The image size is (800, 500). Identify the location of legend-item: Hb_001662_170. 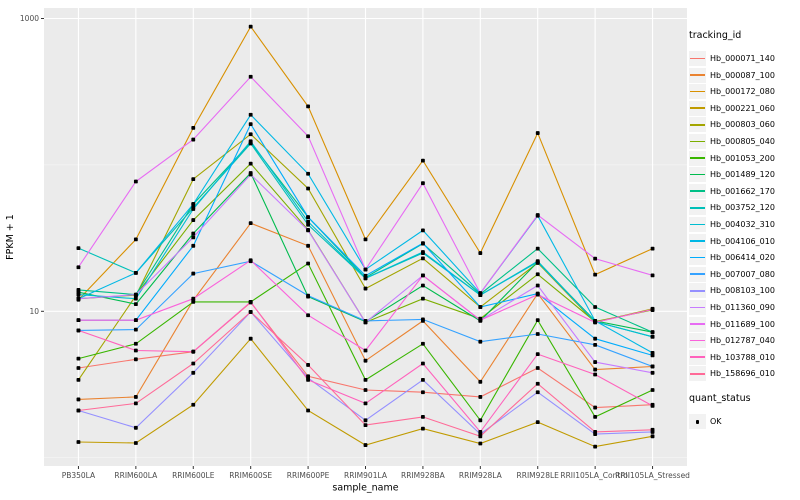
(744, 191).